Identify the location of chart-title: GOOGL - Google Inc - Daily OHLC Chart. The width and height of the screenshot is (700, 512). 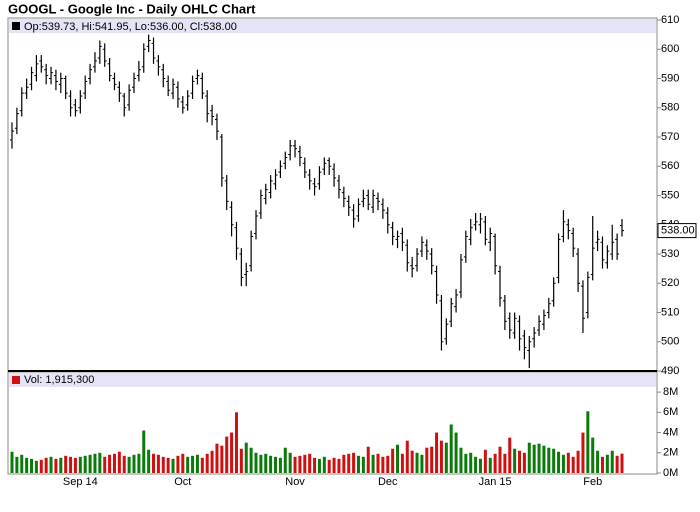
(132, 8).